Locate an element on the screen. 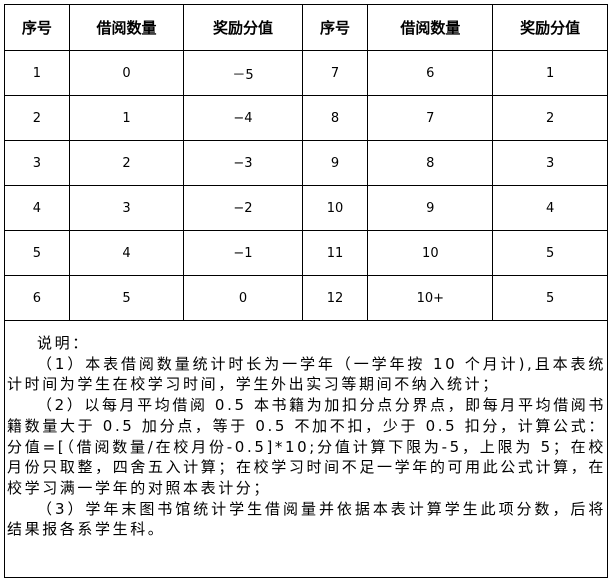 This screenshot has width=614, height=578. table-cell: −1 is located at coordinates (243, 253).